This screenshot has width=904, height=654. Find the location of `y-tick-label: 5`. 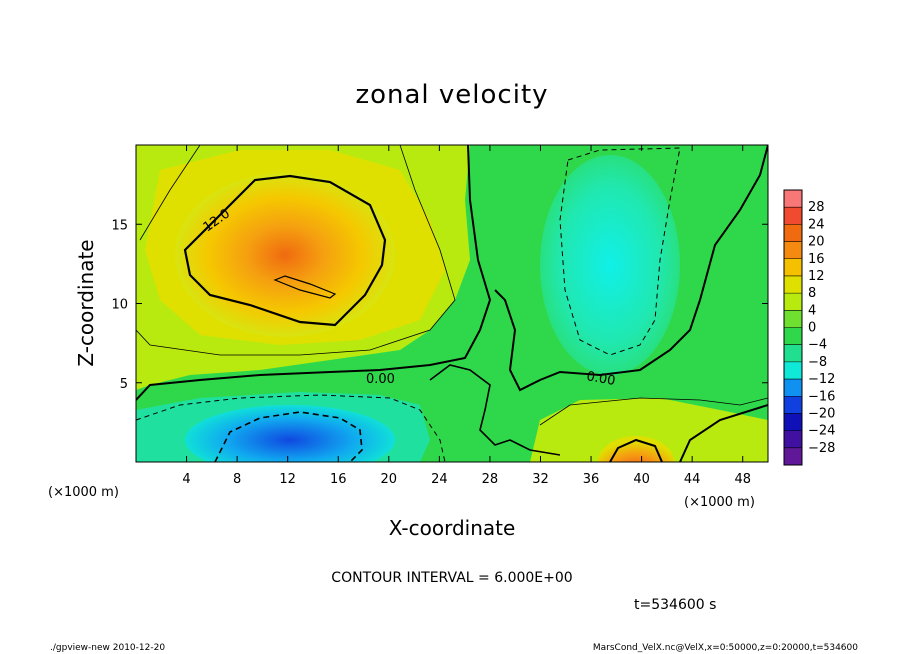

y-tick-label: 5 is located at coordinates (124, 384).